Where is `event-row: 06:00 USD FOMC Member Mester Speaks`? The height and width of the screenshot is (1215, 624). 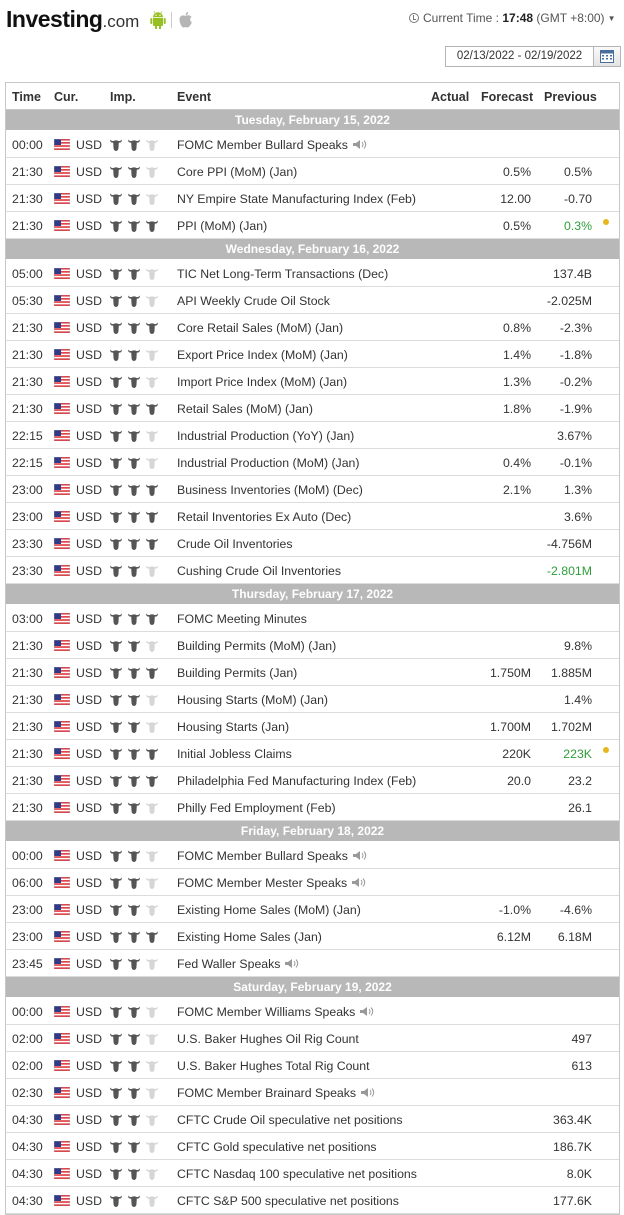
event-row: 06:00 USD FOMC Member Mester Speaks is located at coordinates (312, 882).